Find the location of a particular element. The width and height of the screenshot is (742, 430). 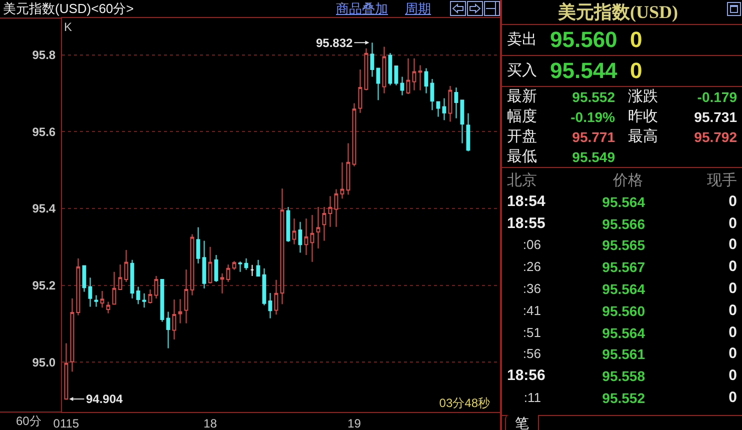

text: 幅度 is located at coordinates (522, 116).